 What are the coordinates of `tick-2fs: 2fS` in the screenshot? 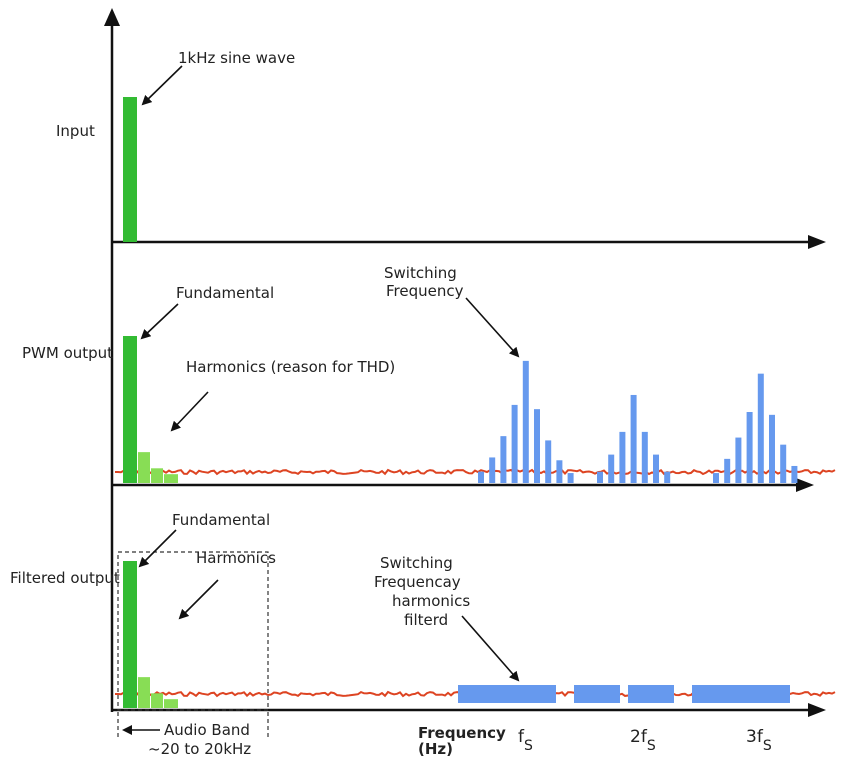 It's located at (643, 740).